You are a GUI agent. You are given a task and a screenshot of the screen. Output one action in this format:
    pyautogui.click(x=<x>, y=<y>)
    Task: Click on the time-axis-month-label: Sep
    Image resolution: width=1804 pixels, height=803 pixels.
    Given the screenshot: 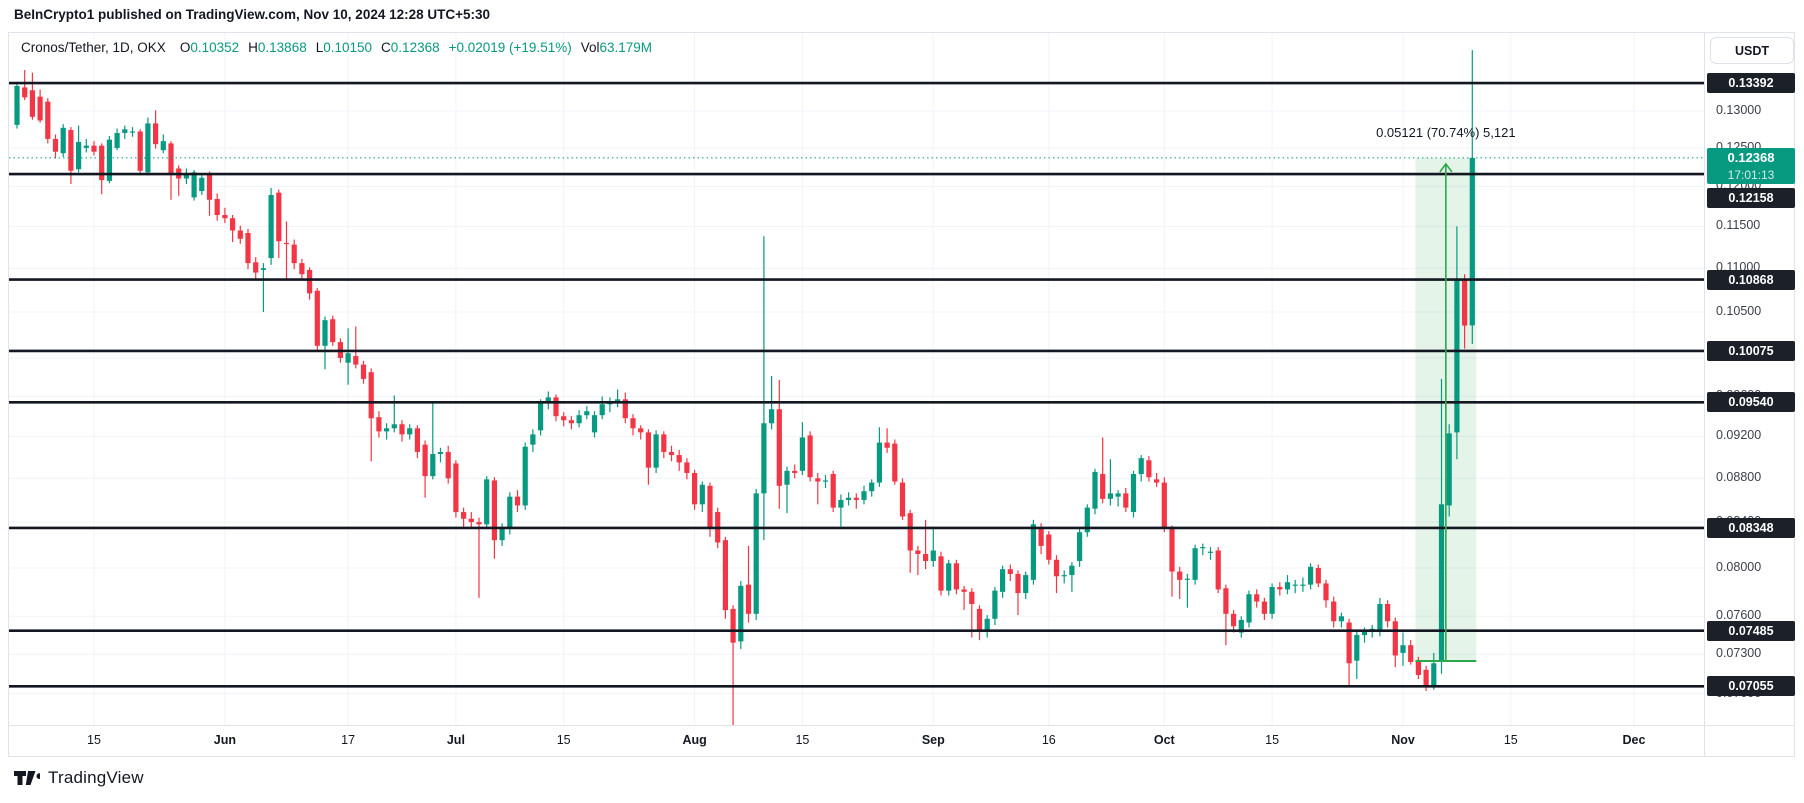 What is the action you would take?
    pyautogui.click(x=933, y=740)
    